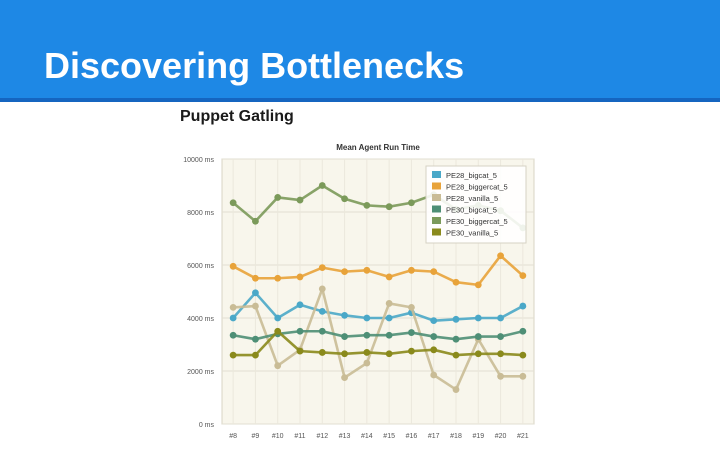  What do you see at coordinates (523, 436) in the screenshot?
I see `x-tick-label: #21` at bounding box center [523, 436].